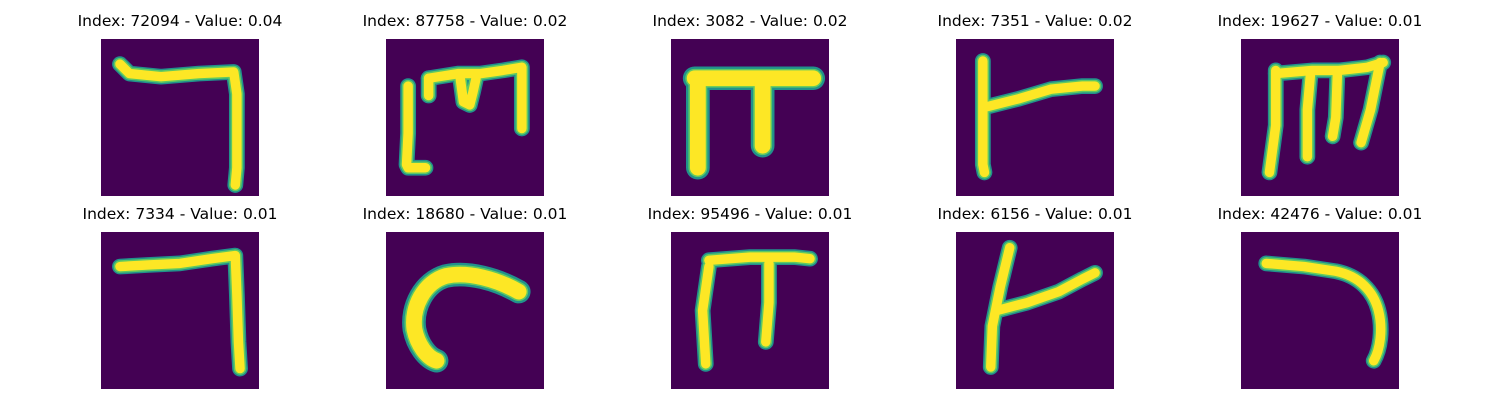  I want to click on panel-3: Index: 3082 - Value: 0.02, so click(750, 104).